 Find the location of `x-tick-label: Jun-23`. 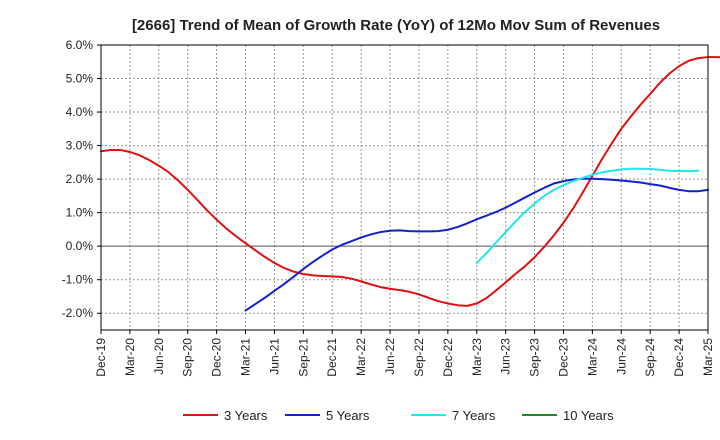

x-tick-label: Jun-23 is located at coordinates (506, 356).